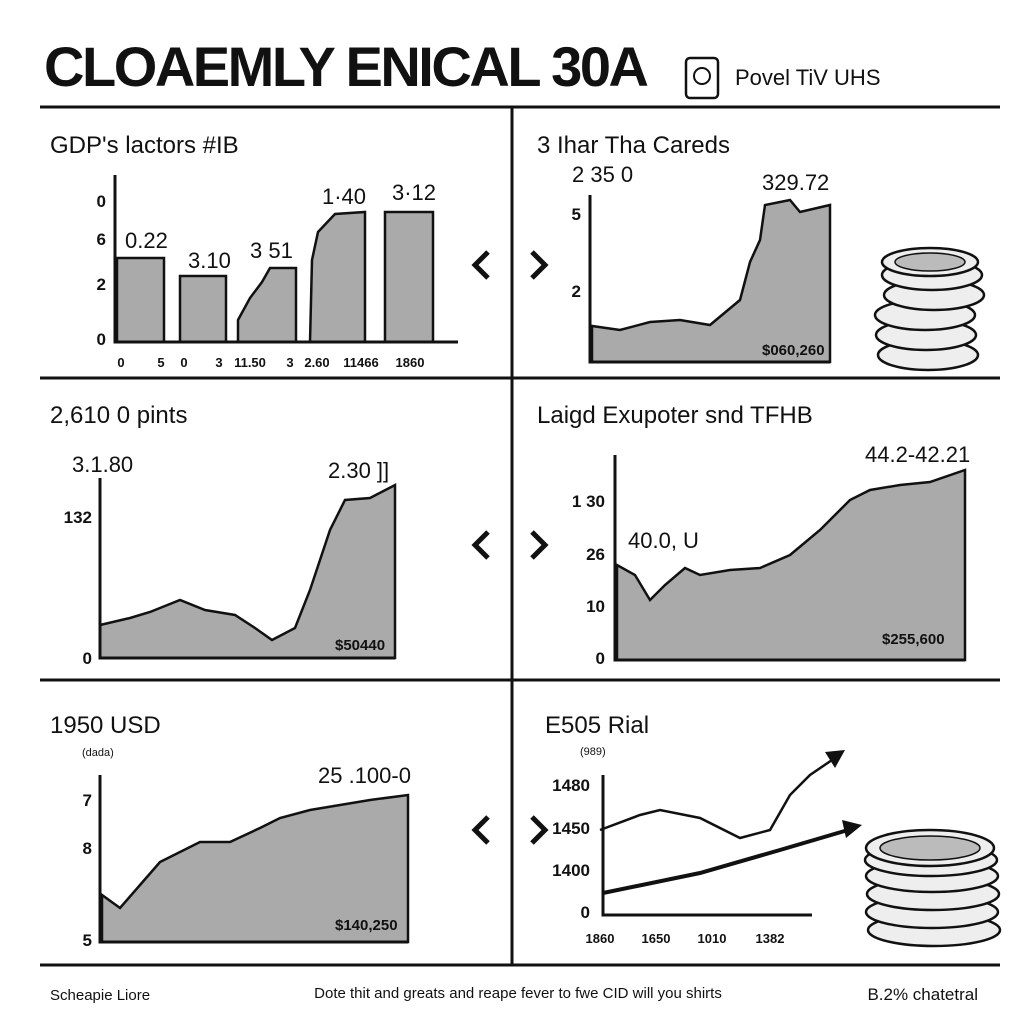 Image resolution: width=1024 pixels, height=1024 pixels. What do you see at coordinates (571, 828) in the screenshot?
I see `y-label: 1450` at bounding box center [571, 828].